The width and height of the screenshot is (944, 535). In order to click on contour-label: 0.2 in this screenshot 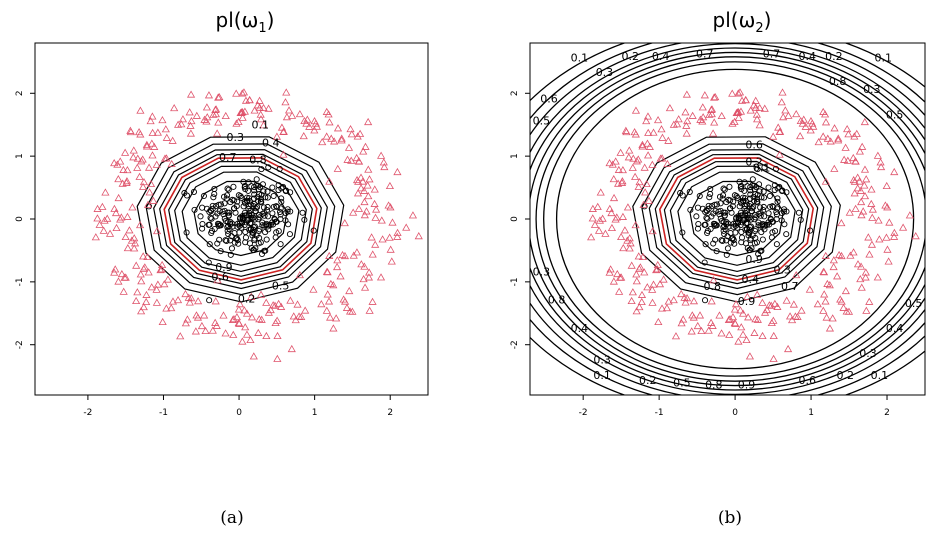, I will do `click(631, 56)`.